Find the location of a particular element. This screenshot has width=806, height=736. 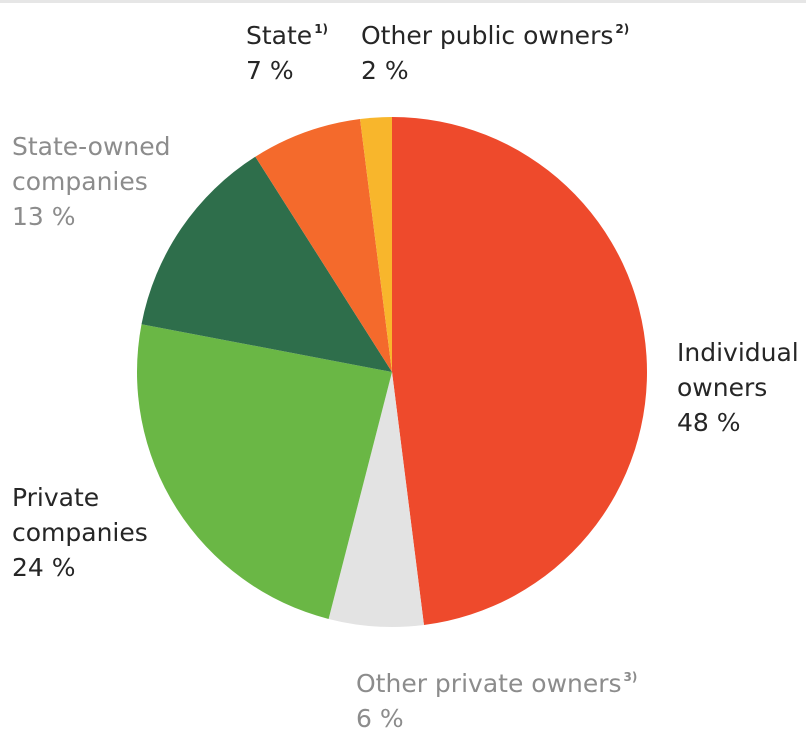

label-individual-owners: Individual owners 48 % is located at coordinates (738, 387).